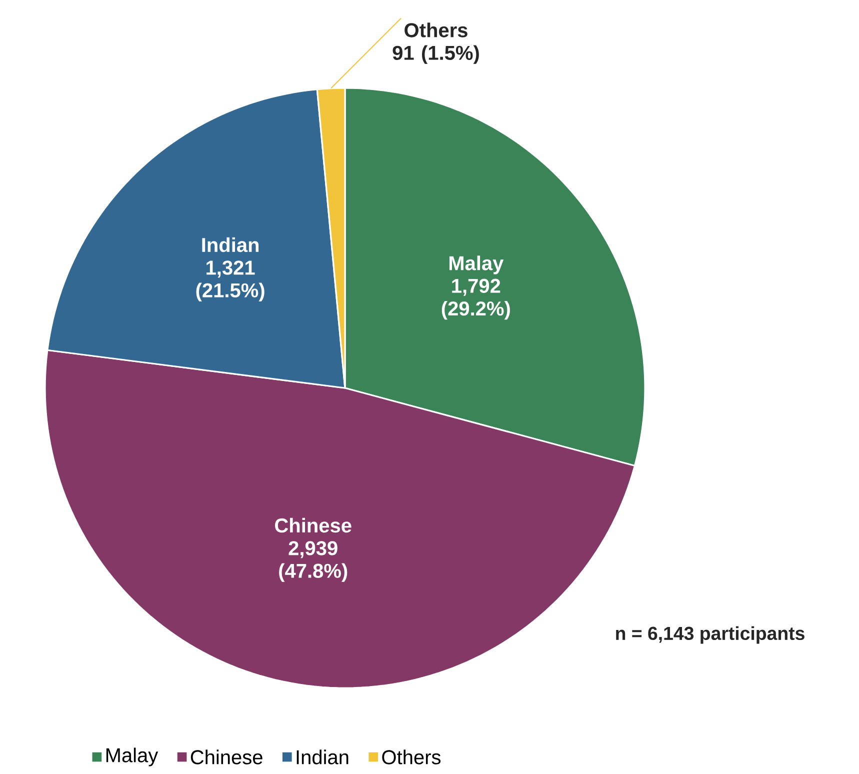 Image resolution: width=859 pixels, height=774 pixels. What do you see at coordinates (476, 299) in the screenshot?
I see `data-label: 1,792 (29.2%)` at bounding box center [476, 299].